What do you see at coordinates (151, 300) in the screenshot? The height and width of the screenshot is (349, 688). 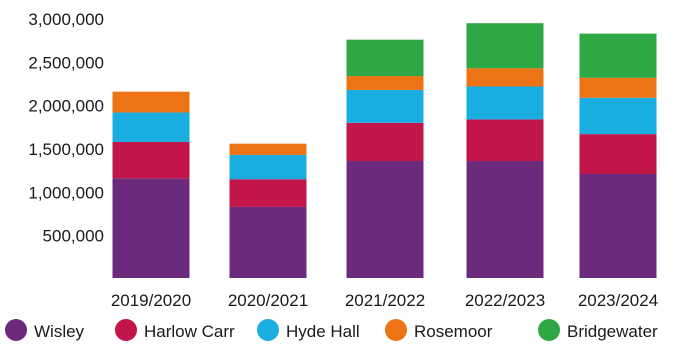 I see `x-tick-label: 2019/2020` at bounding box center [151, 300].